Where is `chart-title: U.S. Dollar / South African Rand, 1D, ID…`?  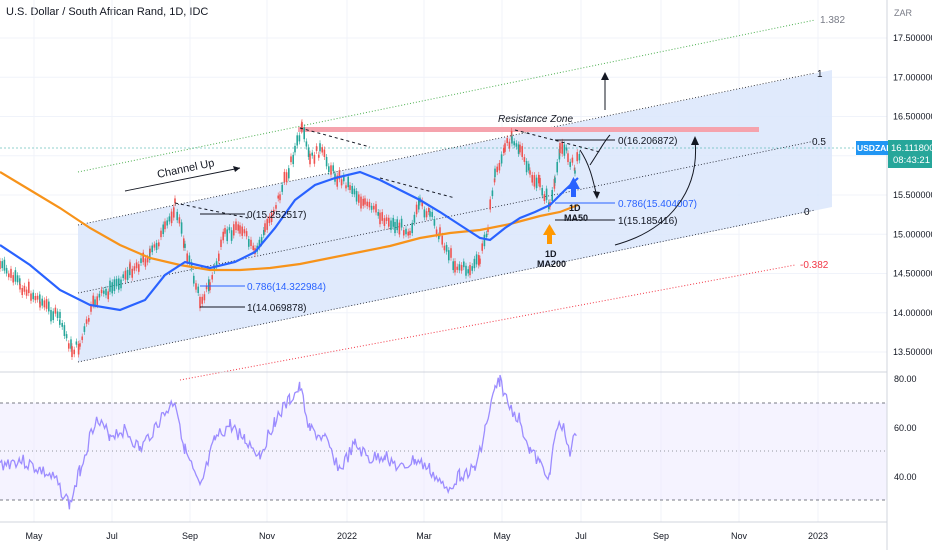
chart-title: U.S. Dollar / South African Rand, 1D, ID… is located at coordinates (107, 12).